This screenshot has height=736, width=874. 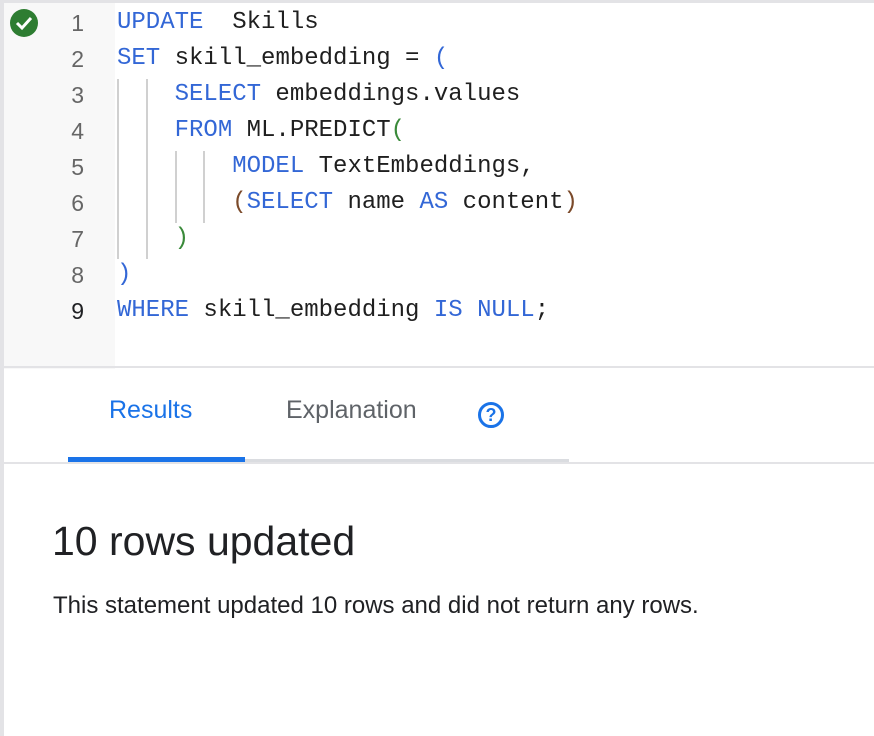 I want to click on code-token: ML.PREDICT, so click(x=311, y=130).